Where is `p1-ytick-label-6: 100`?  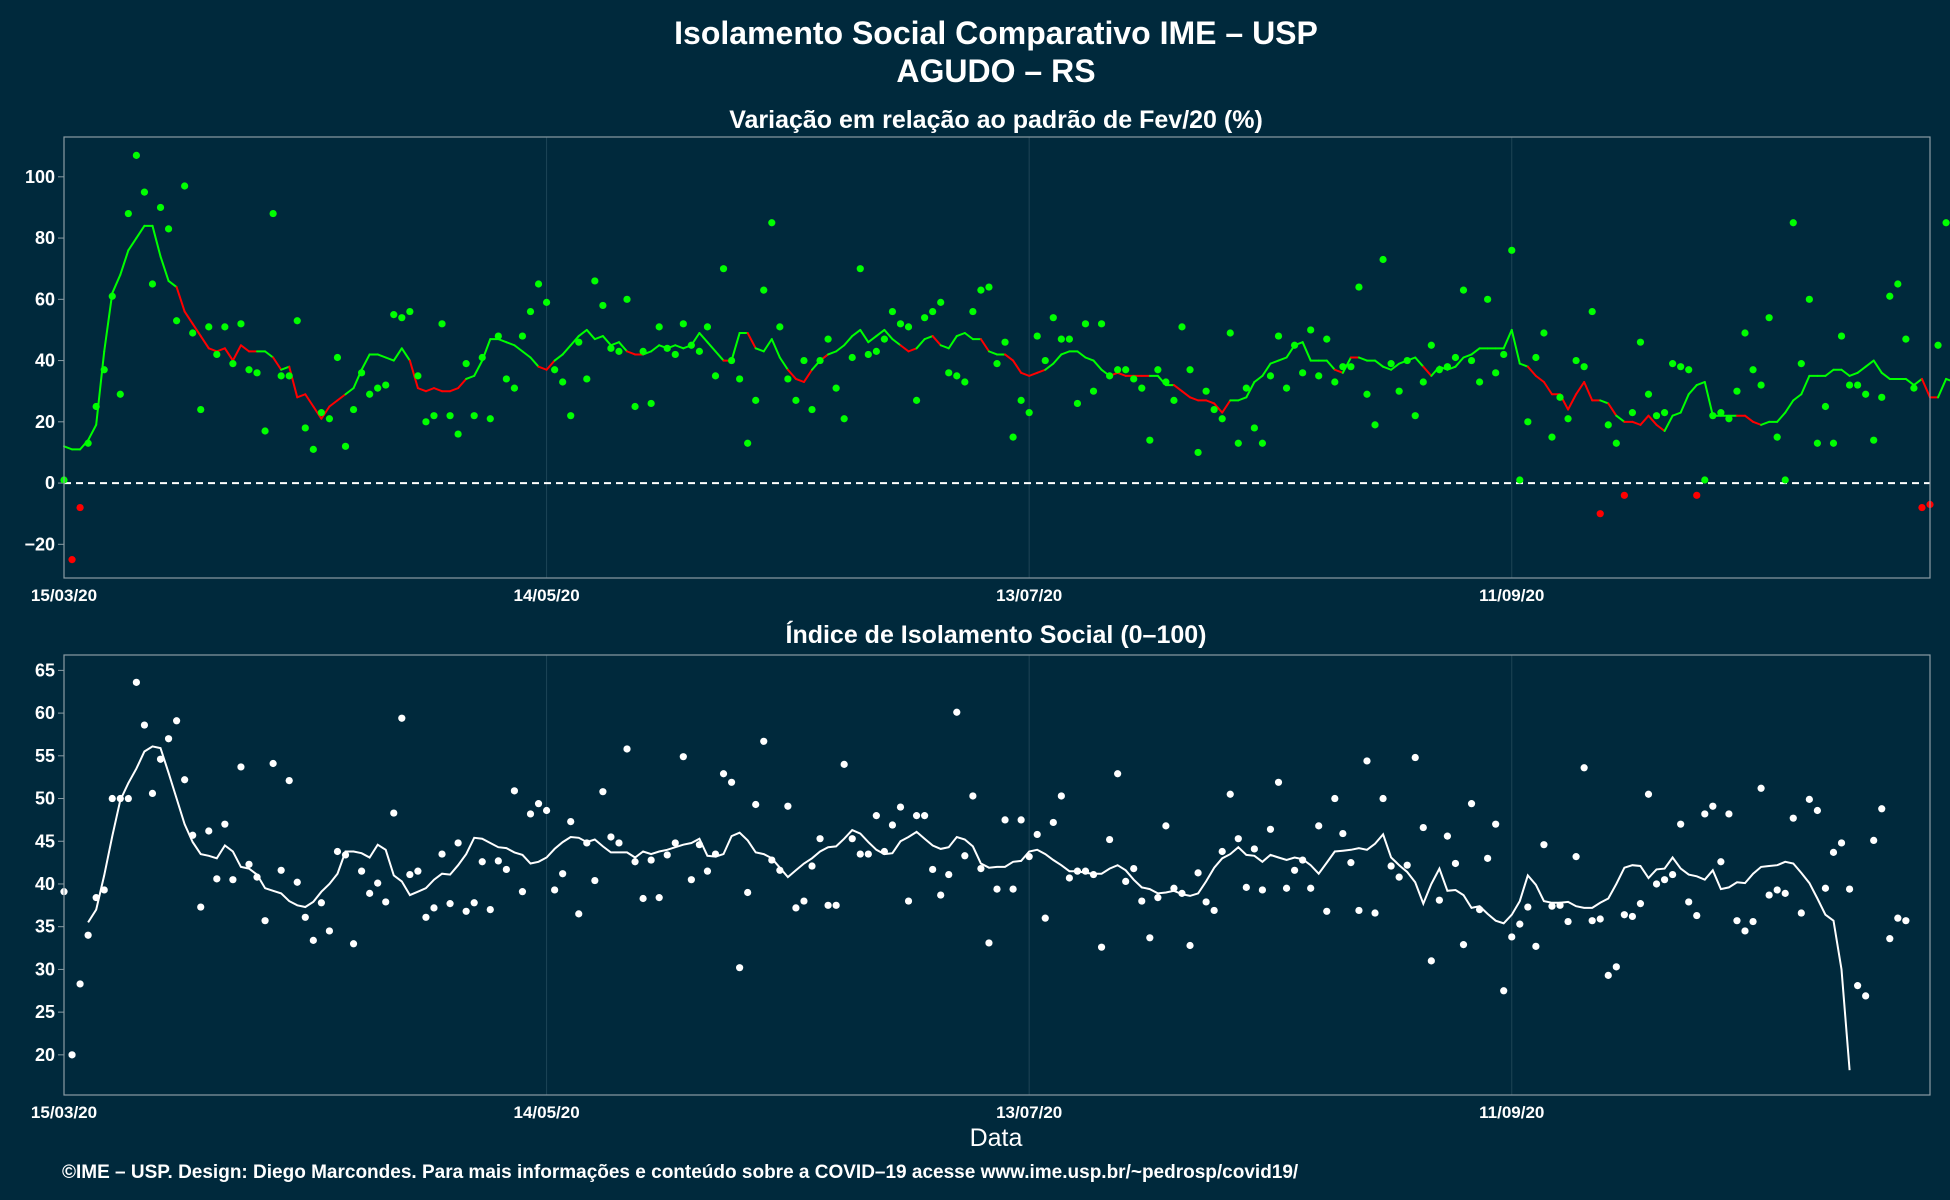
p1-ytick-label-6: 100 is located at coordinates (40, 177).